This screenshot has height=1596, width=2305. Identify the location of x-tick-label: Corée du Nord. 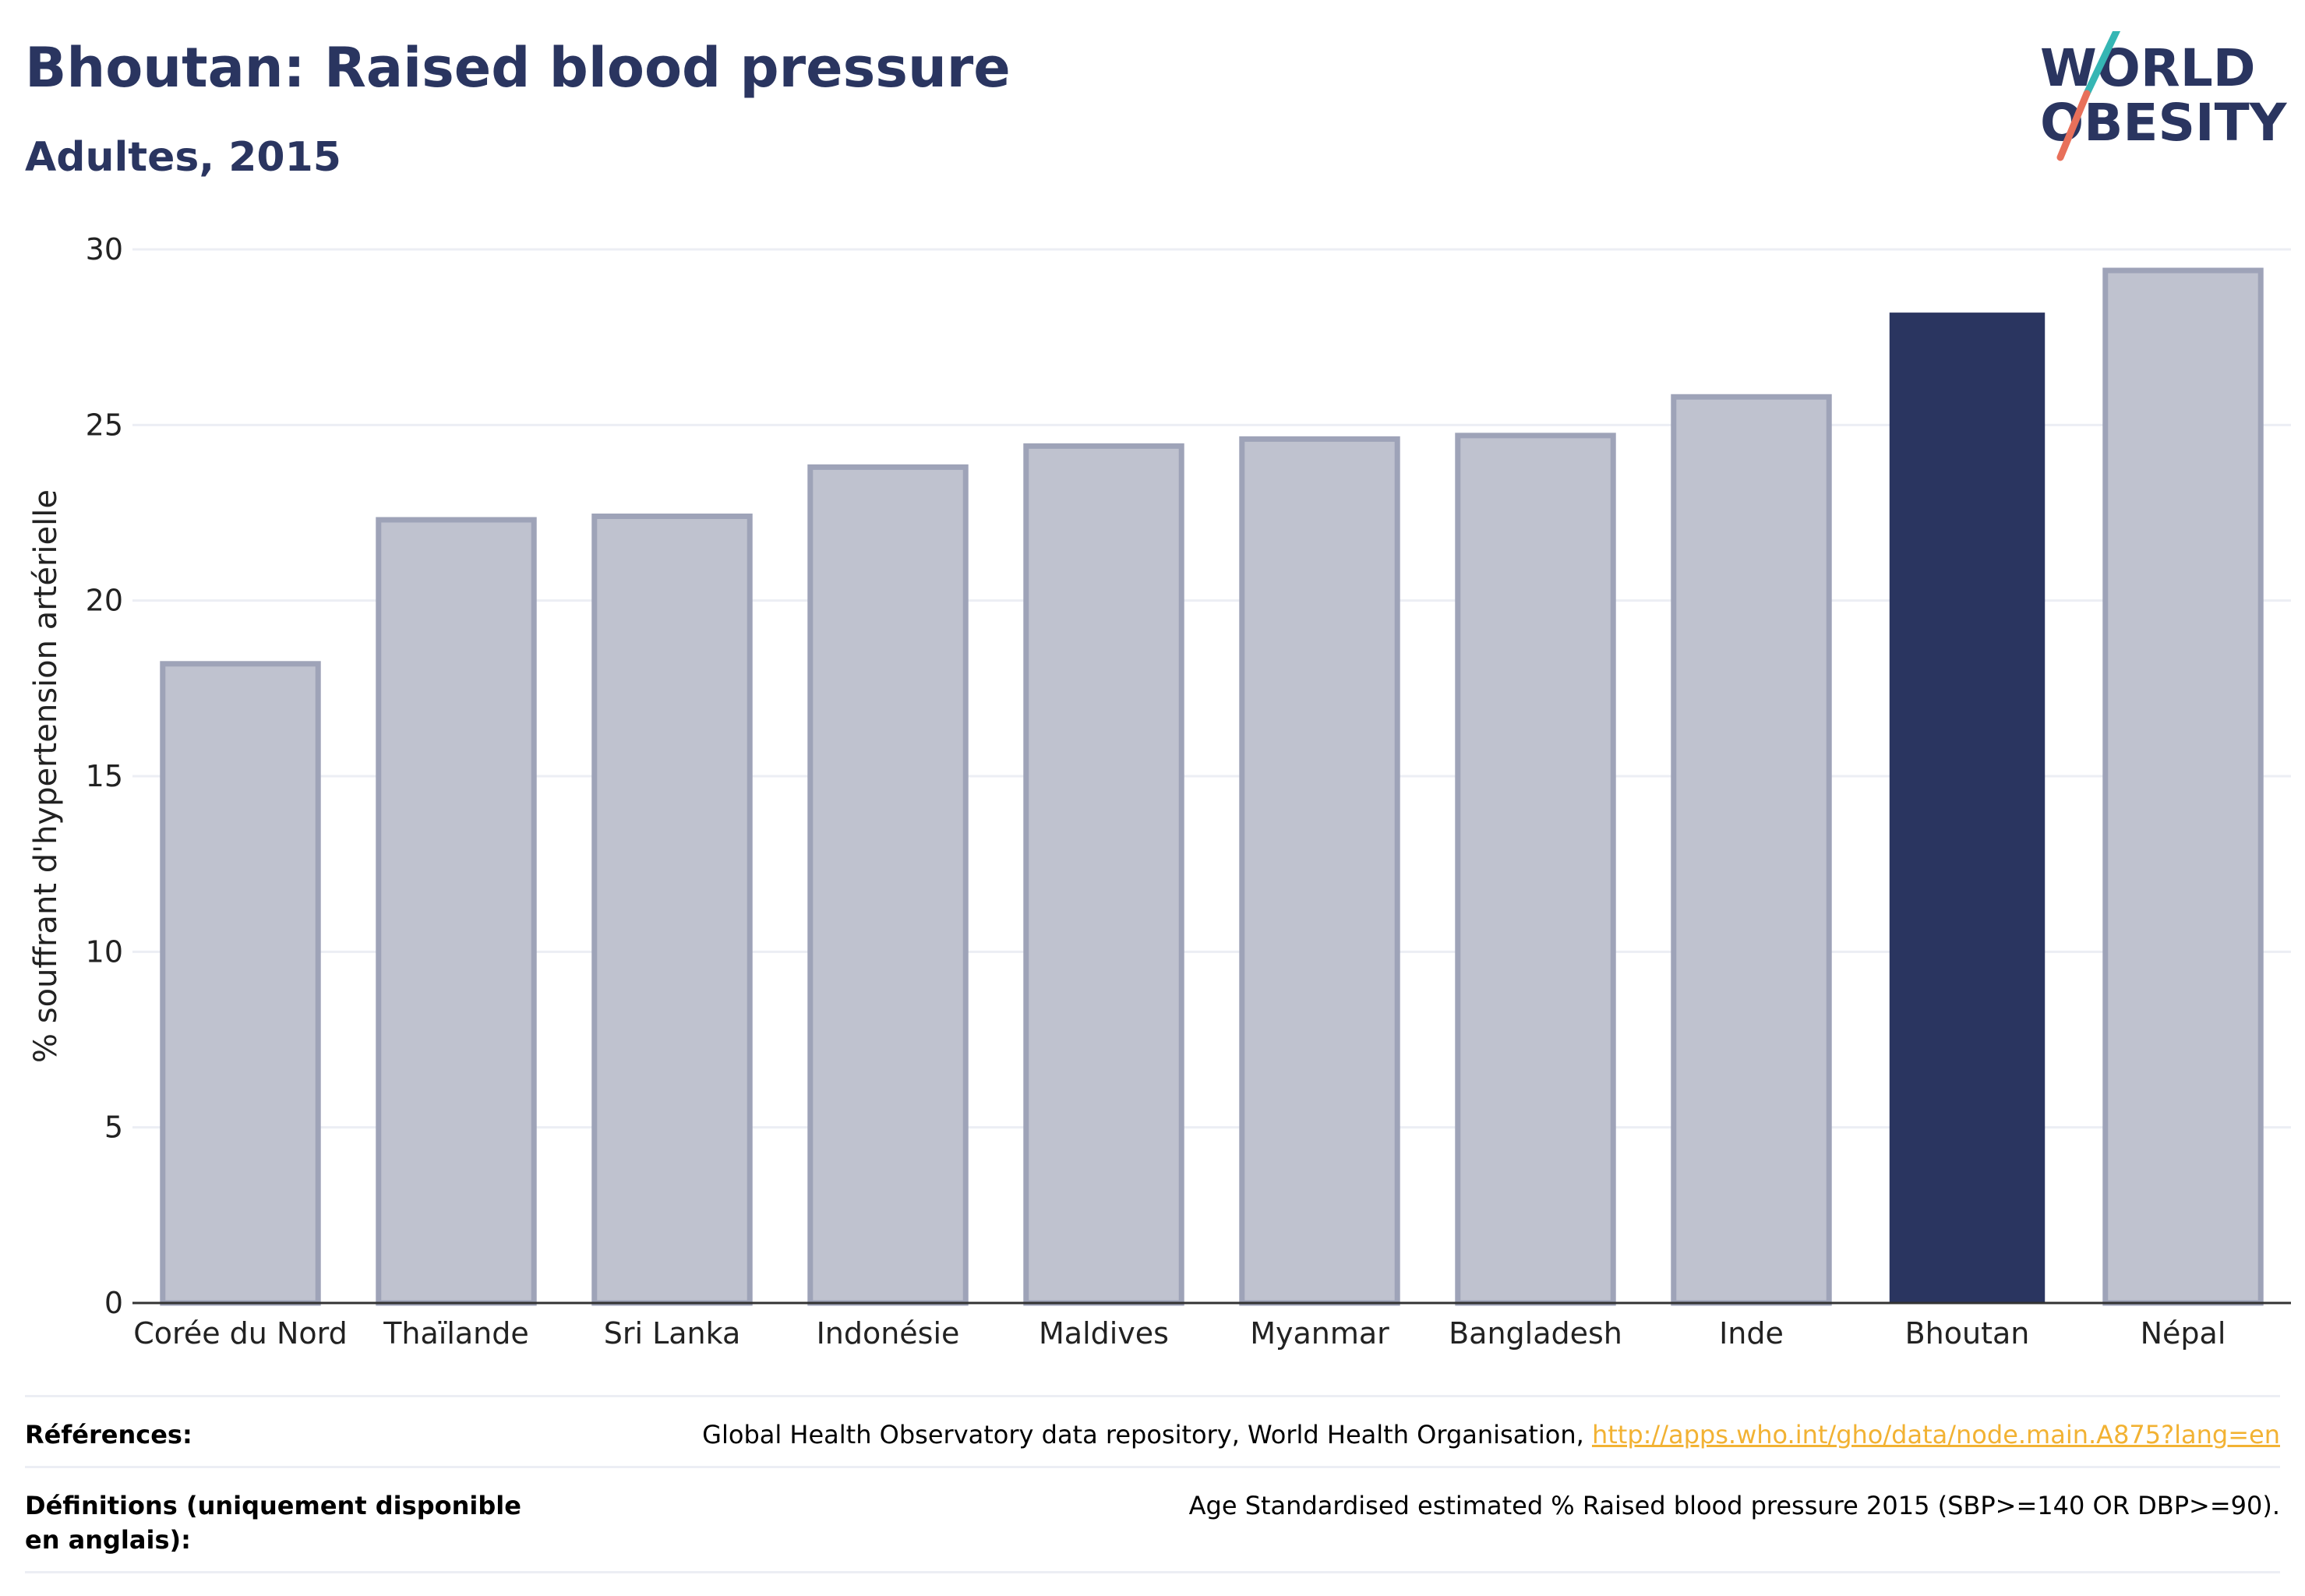
(240, 1333).